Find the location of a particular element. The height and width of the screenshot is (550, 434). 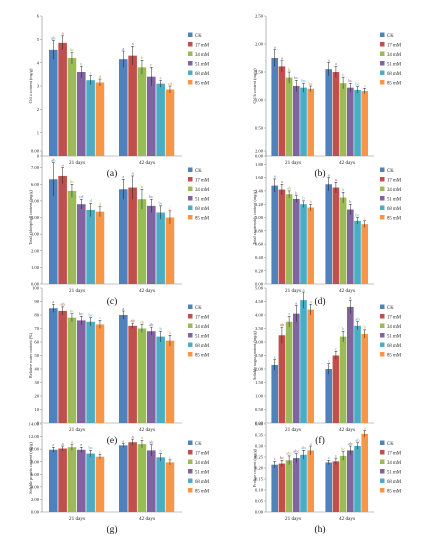

y-tick-label: 14.00 is located at coordinates (34, 424).